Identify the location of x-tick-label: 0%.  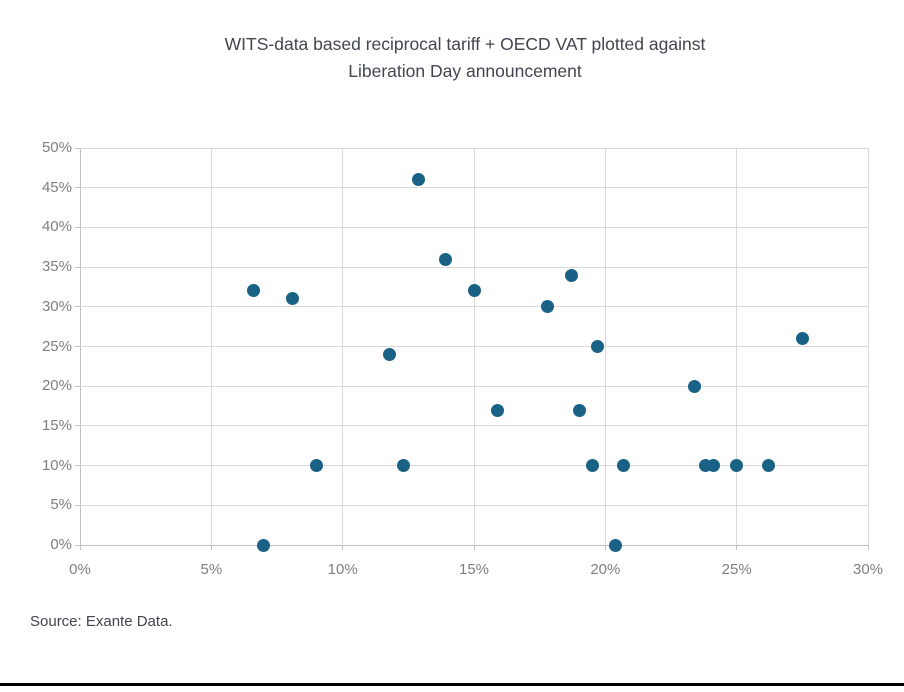
(80, 569).